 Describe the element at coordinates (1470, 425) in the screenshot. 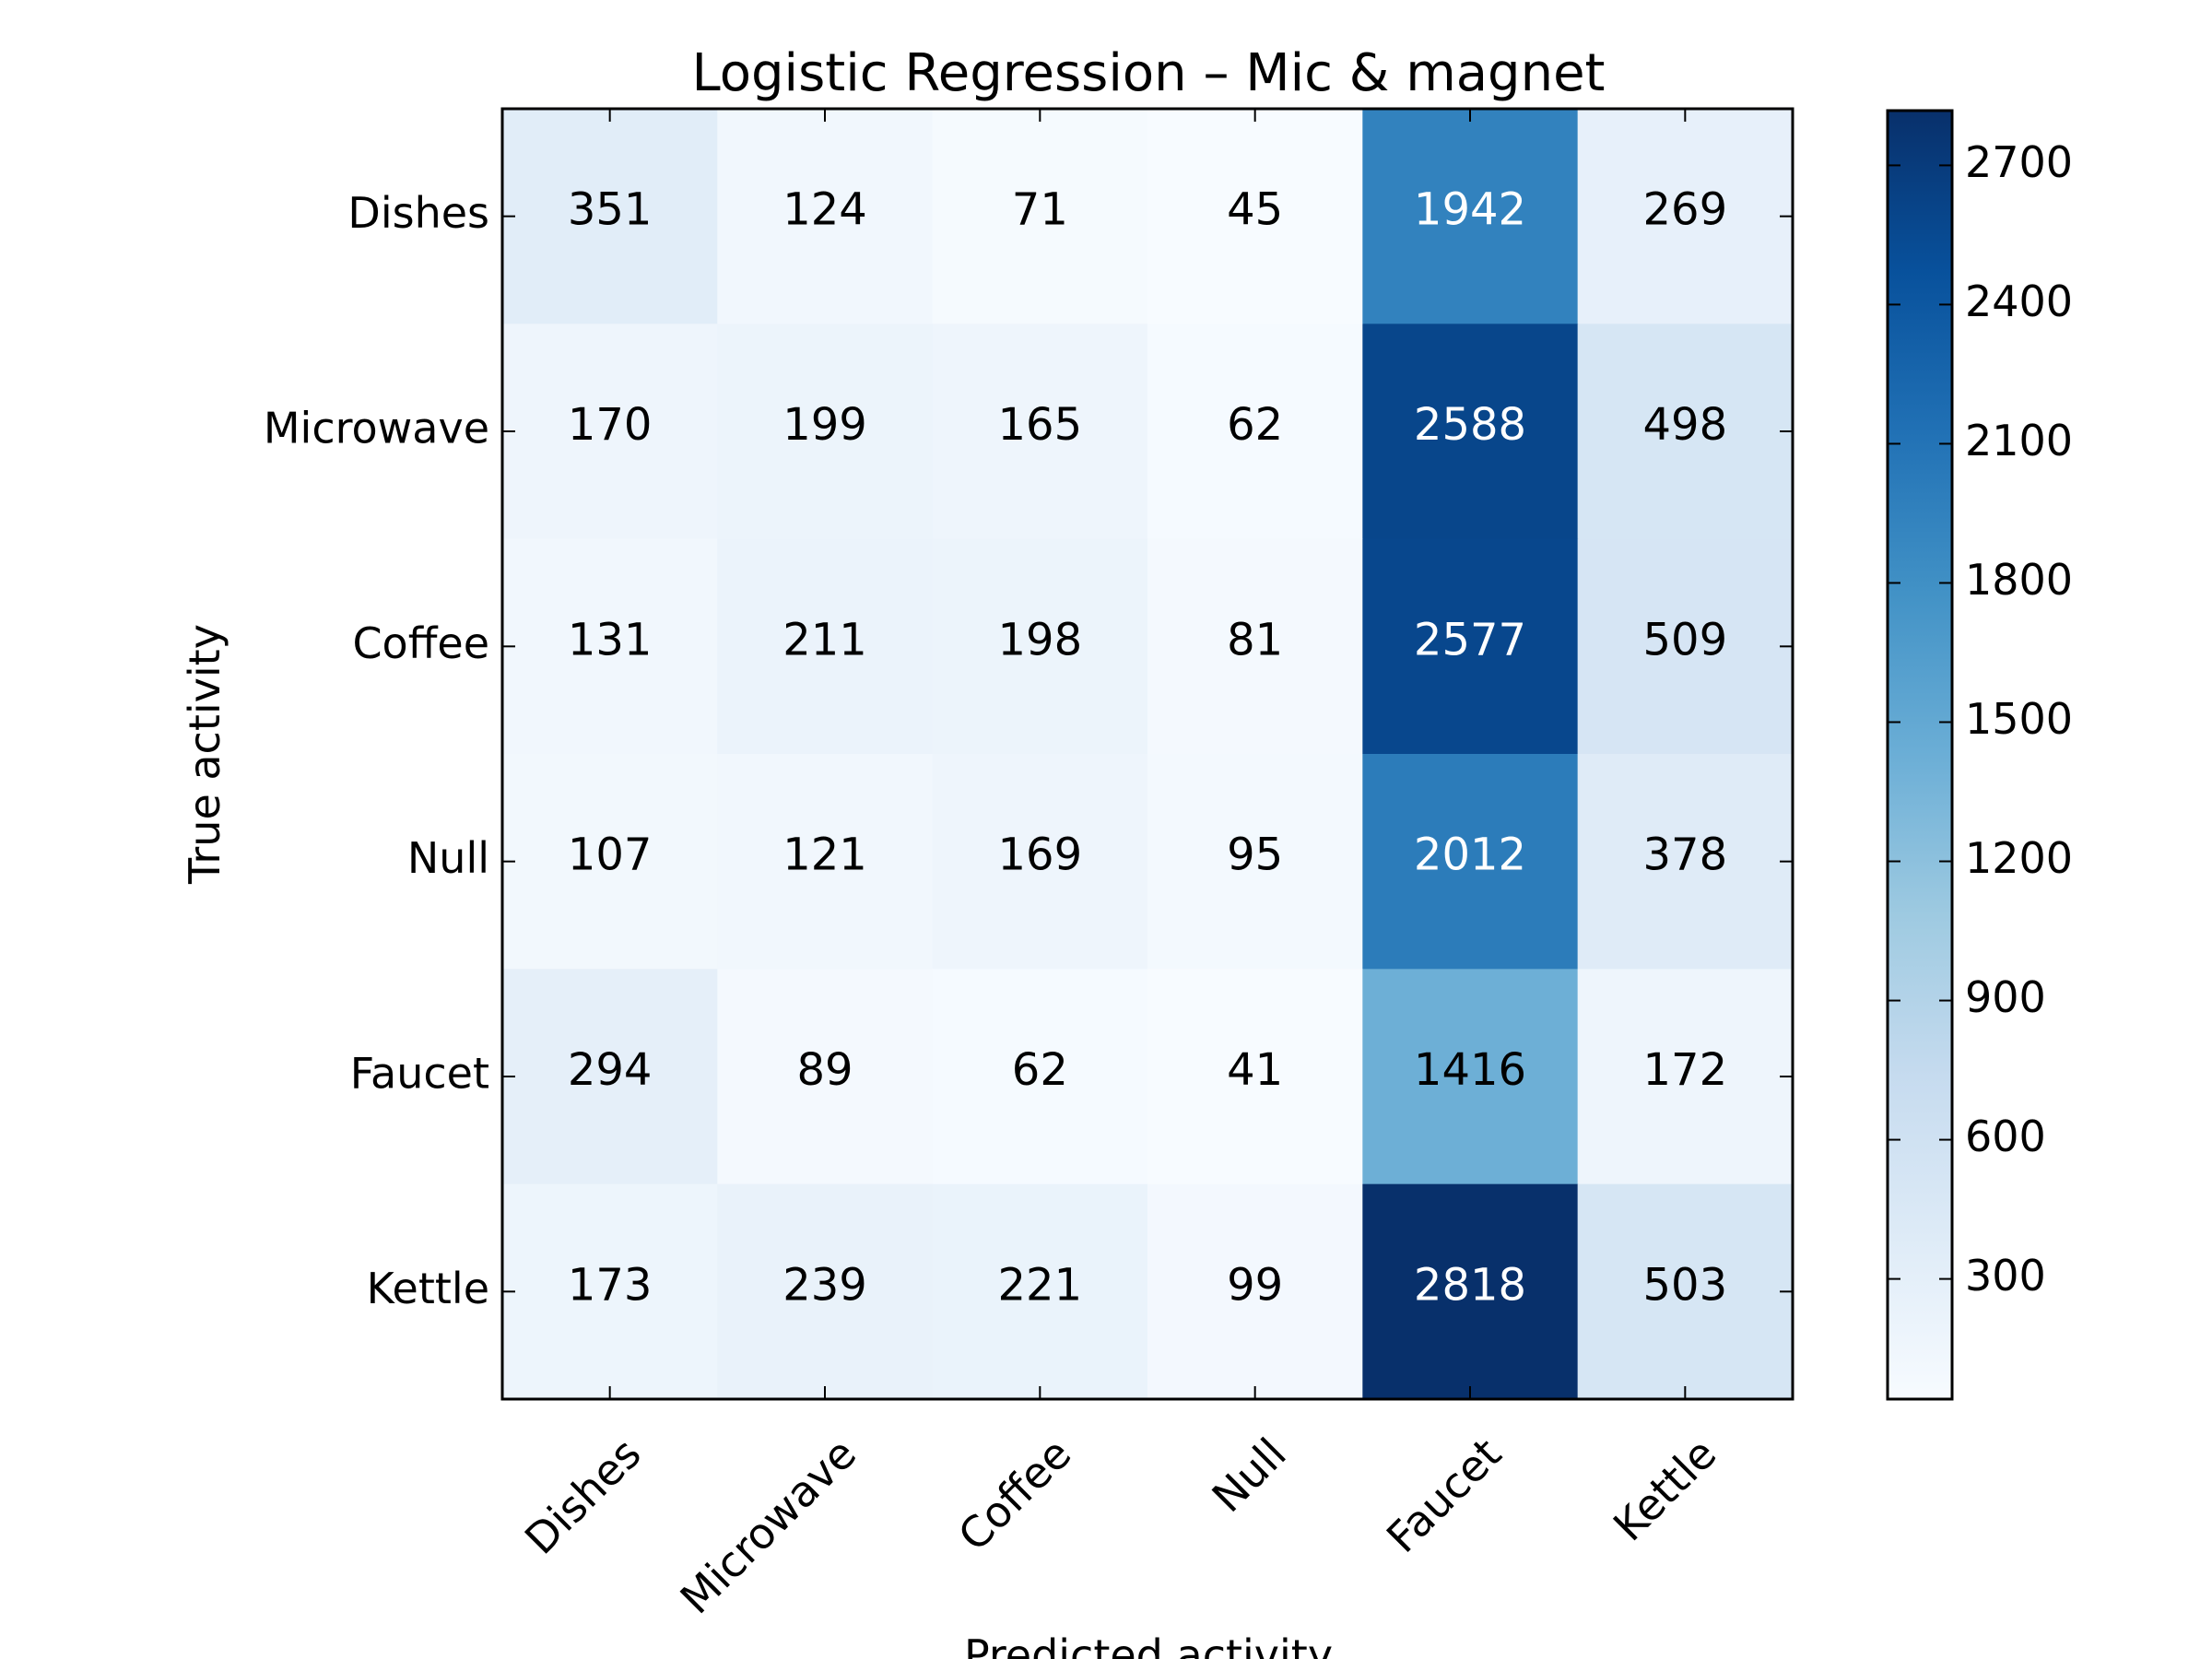

I see `cell-value-label: 2588` at that location.